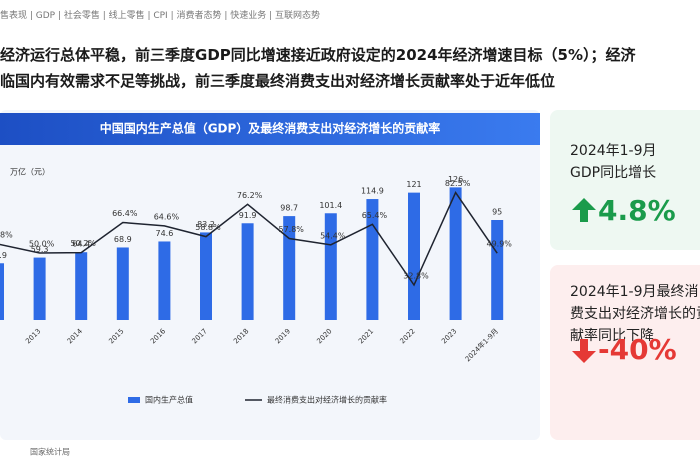 Image resolution: width=700 pixels, height=470 pixels. I want to click on up-arrow, so click(584, 210).